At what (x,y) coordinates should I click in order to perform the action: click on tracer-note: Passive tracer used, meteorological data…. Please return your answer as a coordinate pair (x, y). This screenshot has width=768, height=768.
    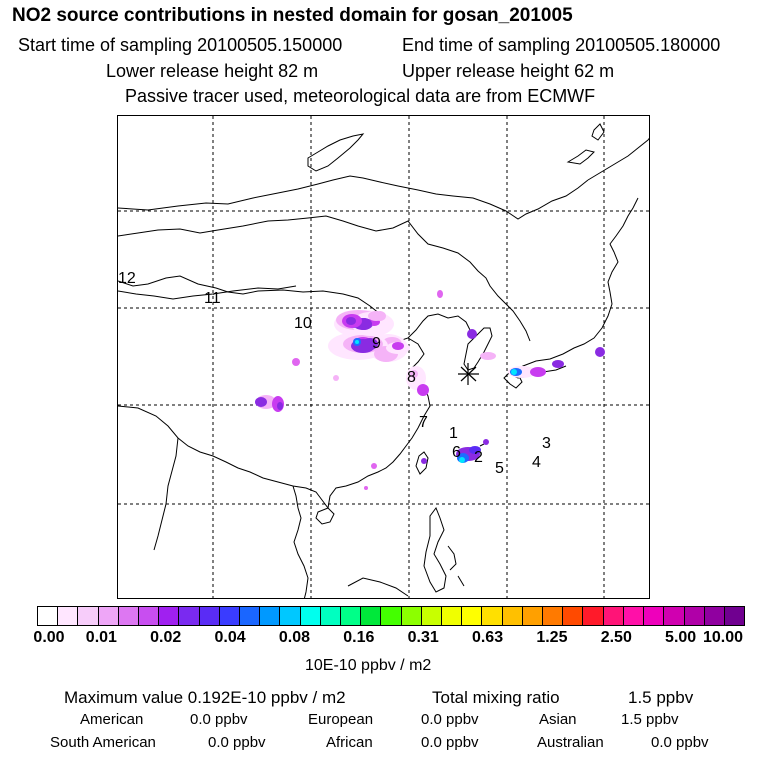
    Looking at the image, I should click on (360, 96).